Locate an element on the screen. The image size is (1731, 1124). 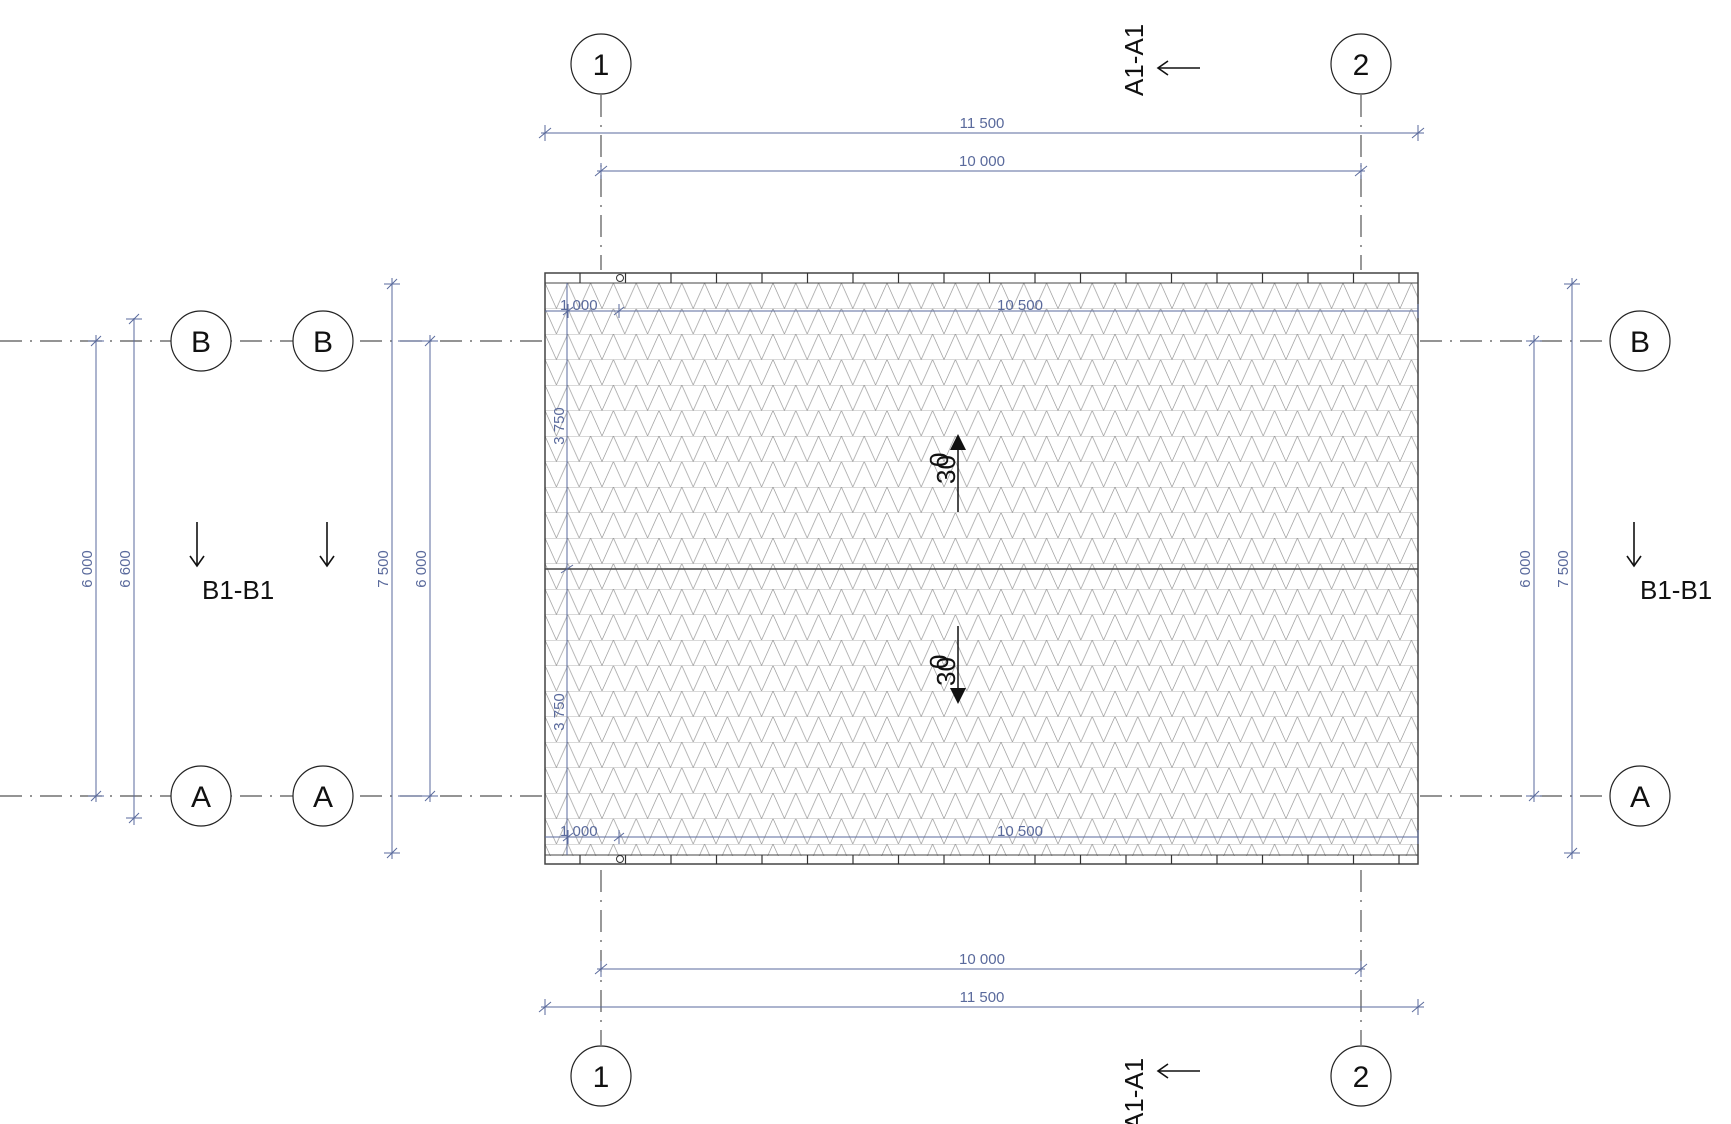
section-mark-b1-left: B1-B1 is located at coordinates (262, 563).